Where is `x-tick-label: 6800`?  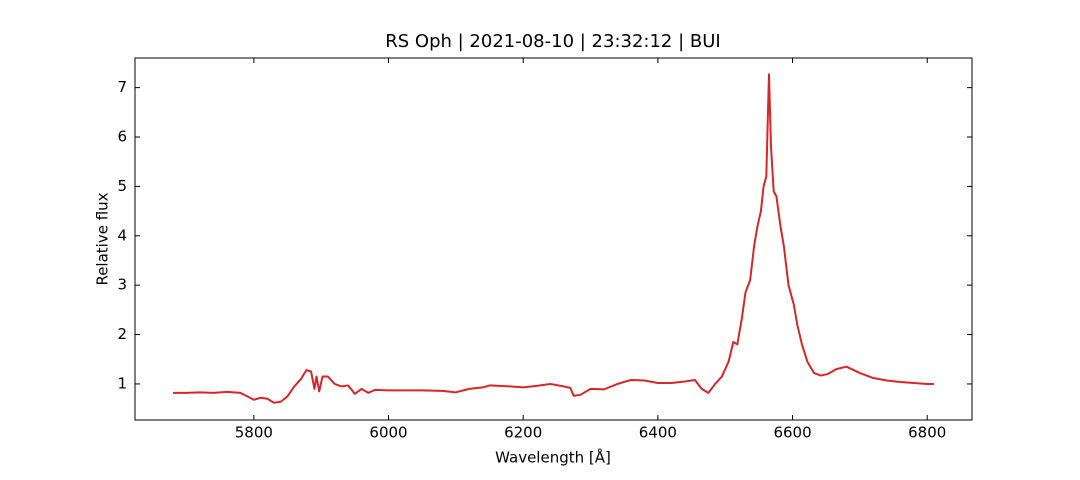 x-tick-label: 6800 is located at coordinates (927, 433).